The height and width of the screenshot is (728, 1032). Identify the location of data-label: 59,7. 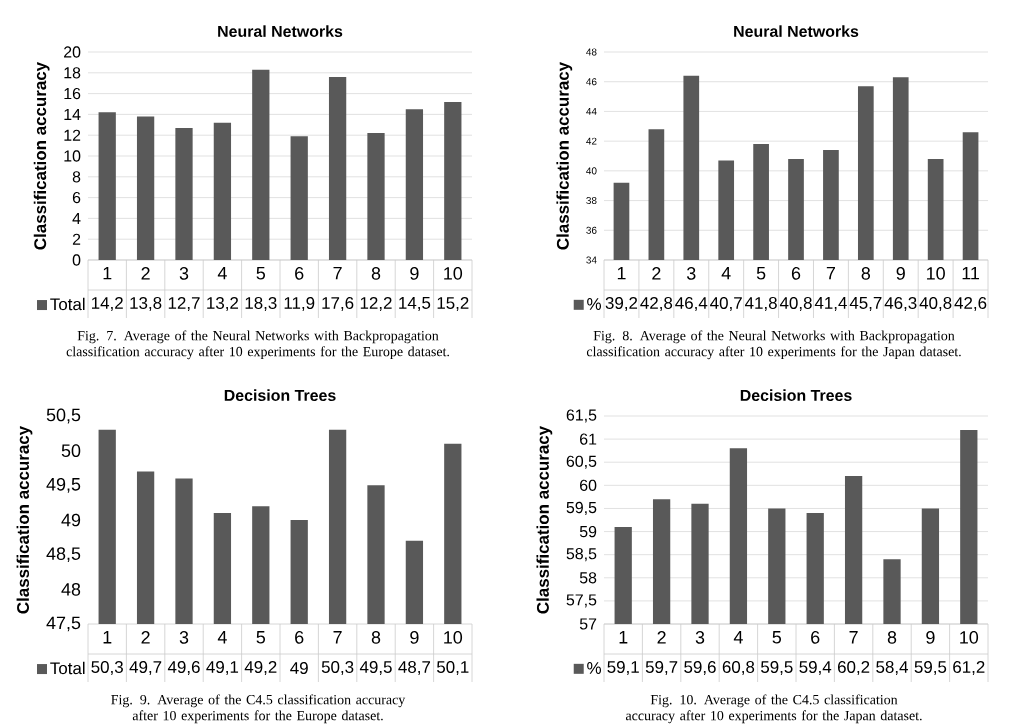
(661, 668).